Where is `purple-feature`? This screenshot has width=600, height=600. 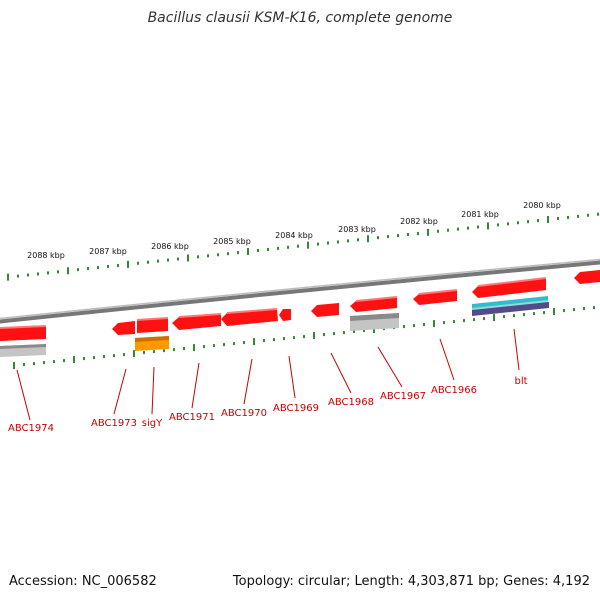 purple-feature is located at coordinates (510, 309).